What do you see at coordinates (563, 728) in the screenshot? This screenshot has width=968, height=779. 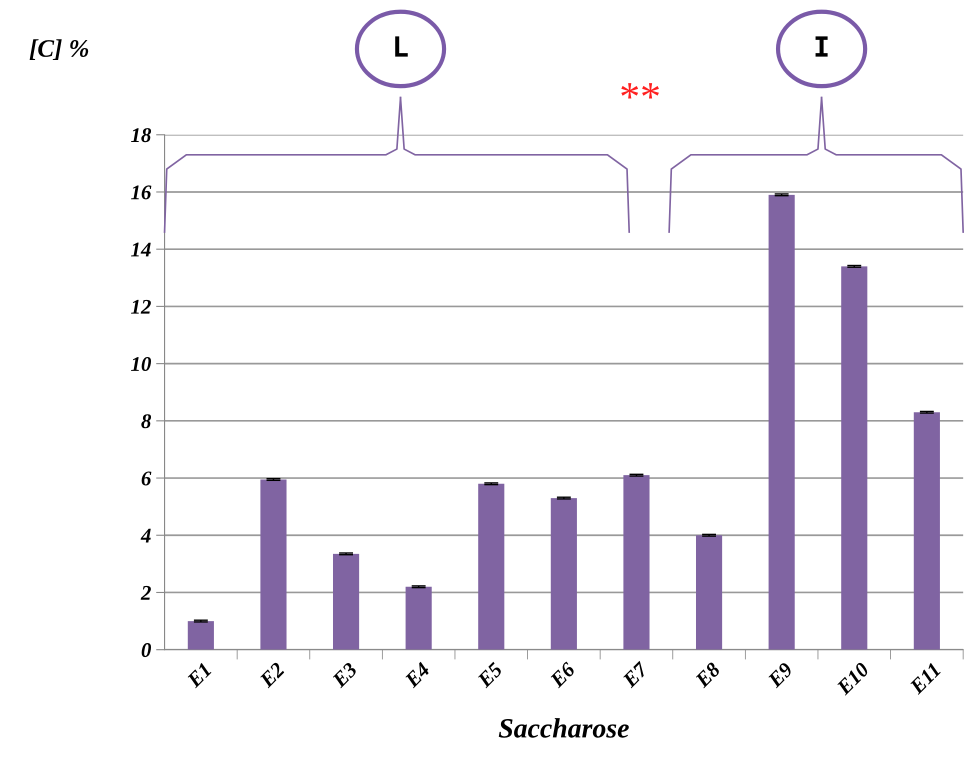 I see `x-axis-title: Saccharose` at bounding box center [563, 728].